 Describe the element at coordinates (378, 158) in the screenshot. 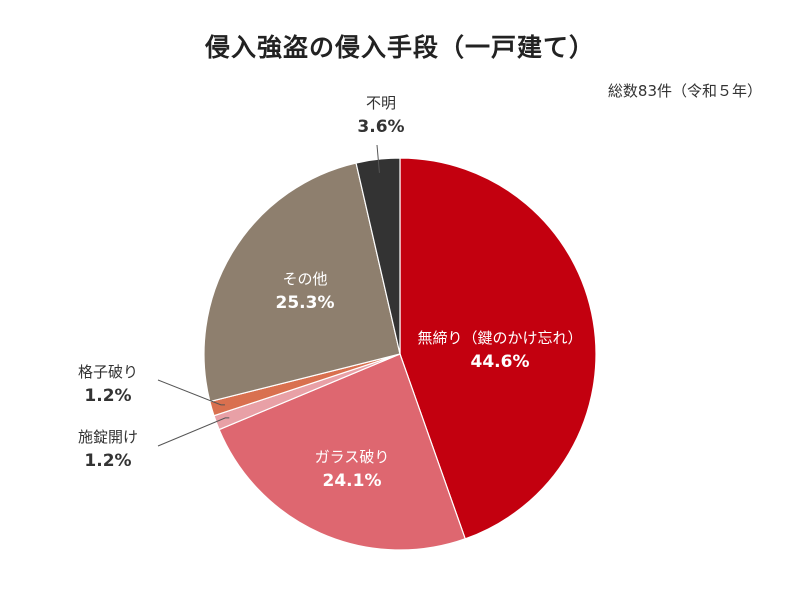

I see `slice-6-leader-line` at that location.